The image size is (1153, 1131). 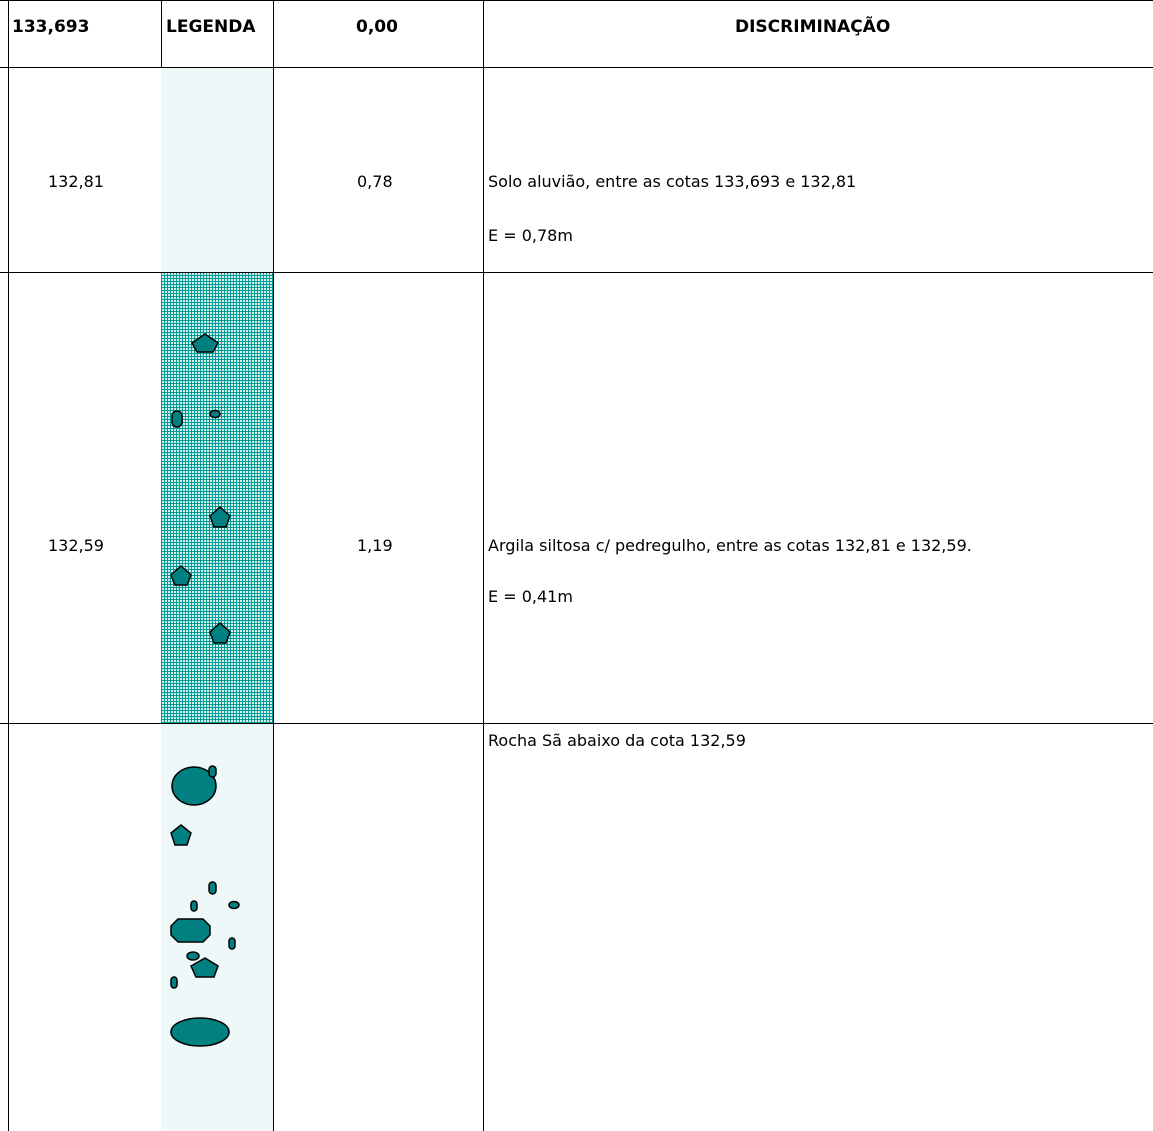 What do you see at coordinates (530, 596) in the screenshot?
I see `row2-thickness: E = 0,41m` at bounding box center [530, 596].